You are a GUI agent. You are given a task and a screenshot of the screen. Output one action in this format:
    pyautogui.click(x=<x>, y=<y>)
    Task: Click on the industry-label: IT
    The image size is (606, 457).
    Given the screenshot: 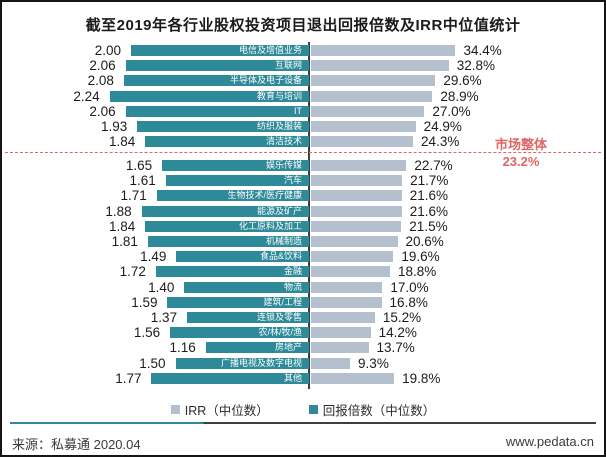 What is the action you would take?
    pyautogui.click(x=297, y=110)
    